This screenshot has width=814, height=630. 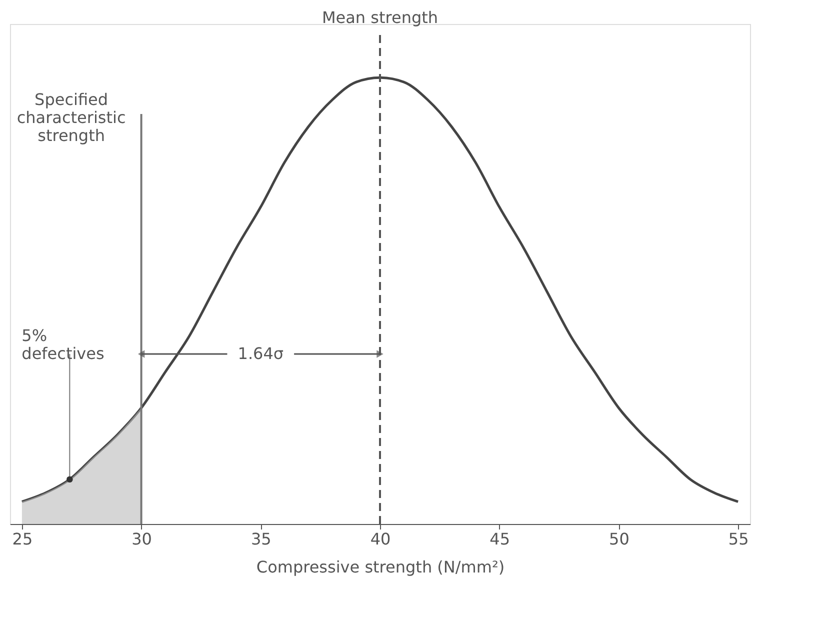 What do you see at coordinates (261, 353) in the screenshot?
I see `annotation: 1.64σ` at bounding box center [261, 353].